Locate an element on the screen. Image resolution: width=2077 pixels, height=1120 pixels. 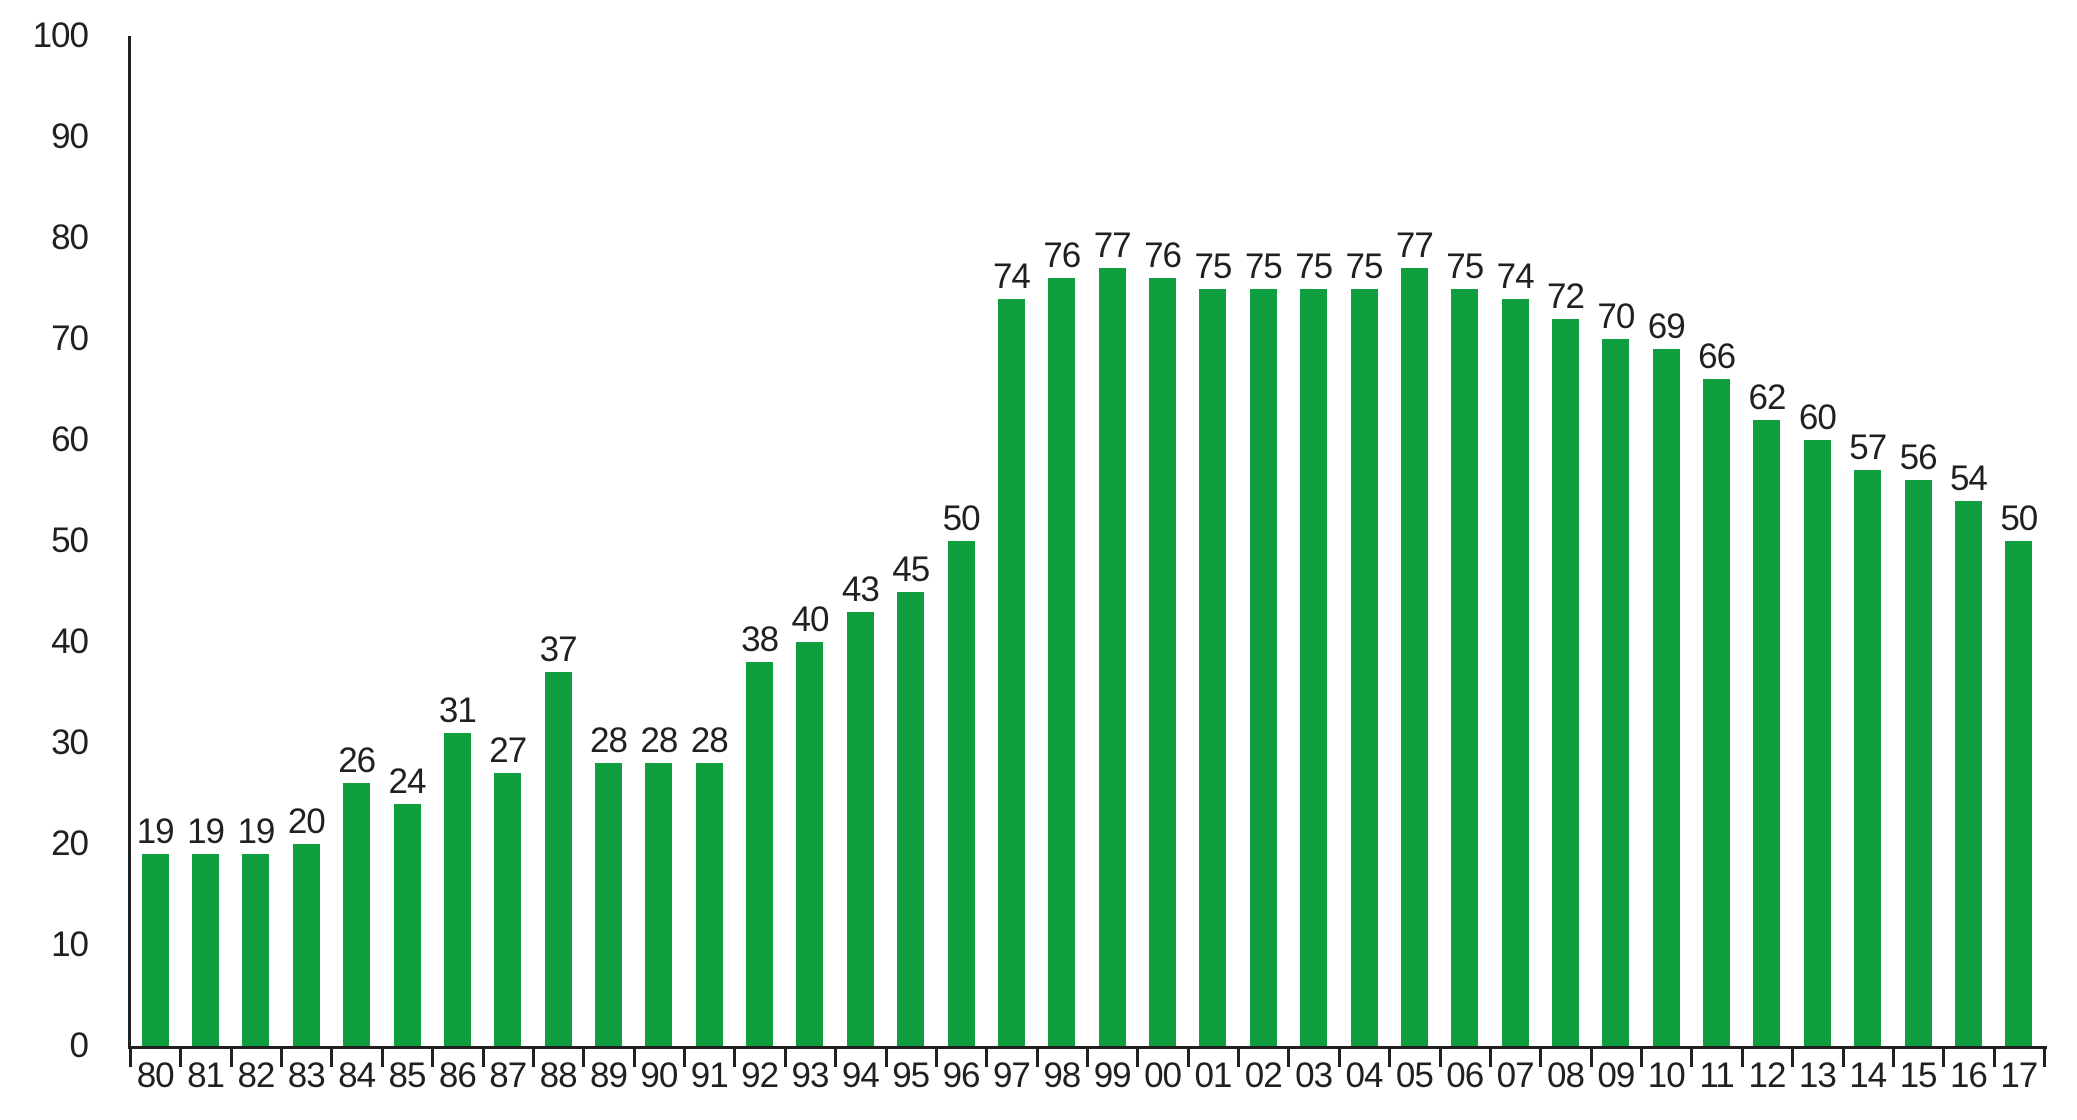
x-axis-line is located at coordinates (1087, 1047).